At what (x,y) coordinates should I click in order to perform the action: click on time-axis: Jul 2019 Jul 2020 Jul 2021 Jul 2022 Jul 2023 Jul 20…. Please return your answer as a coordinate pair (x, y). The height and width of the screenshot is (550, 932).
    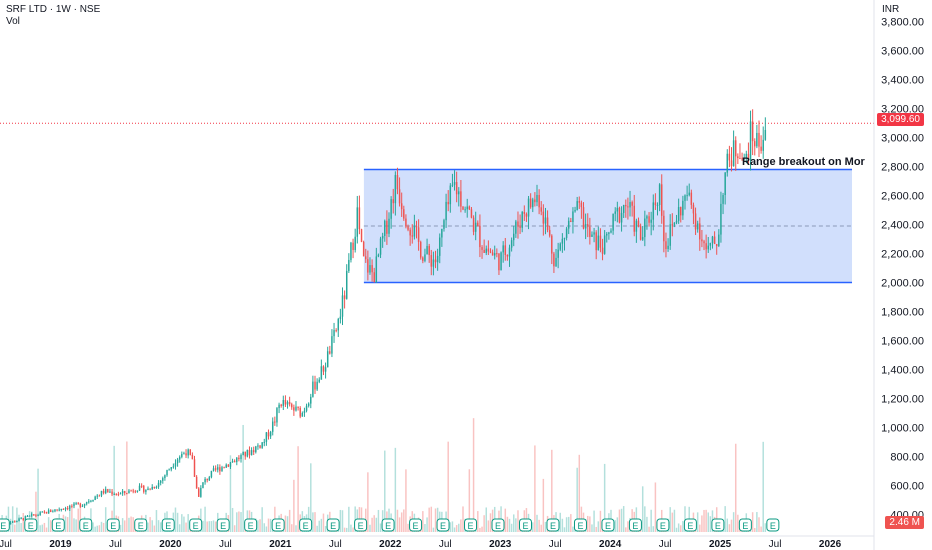
    Looking at the image, I should click on (421, 544).